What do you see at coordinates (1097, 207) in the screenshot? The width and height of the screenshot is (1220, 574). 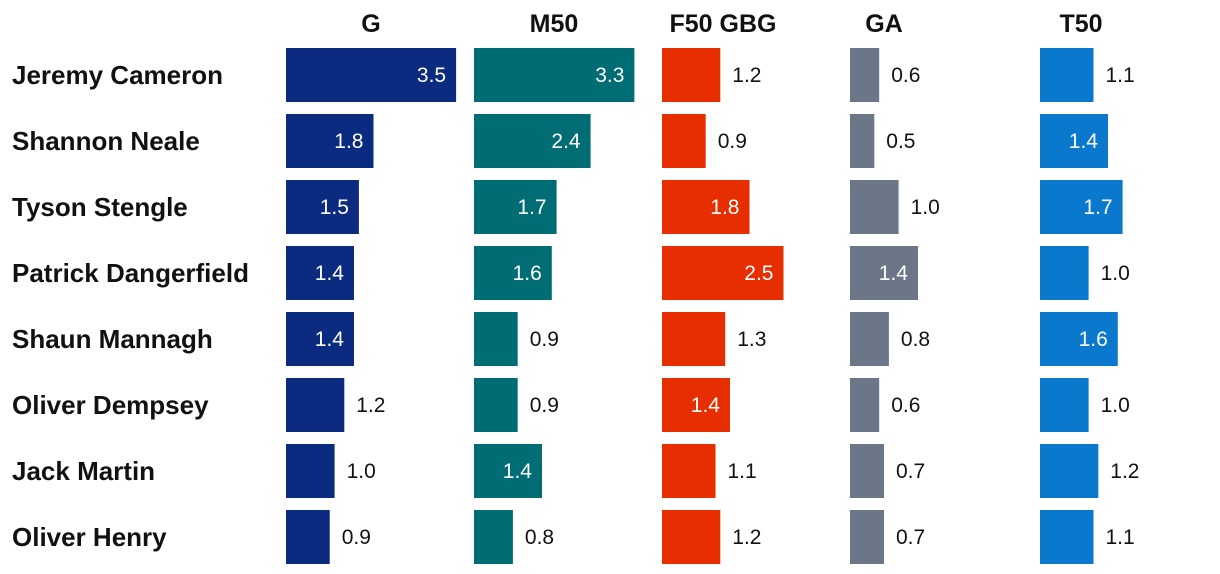 I see `value-label-t50-tyson-stengle: 1.7` at bounding box center [1097, 207].